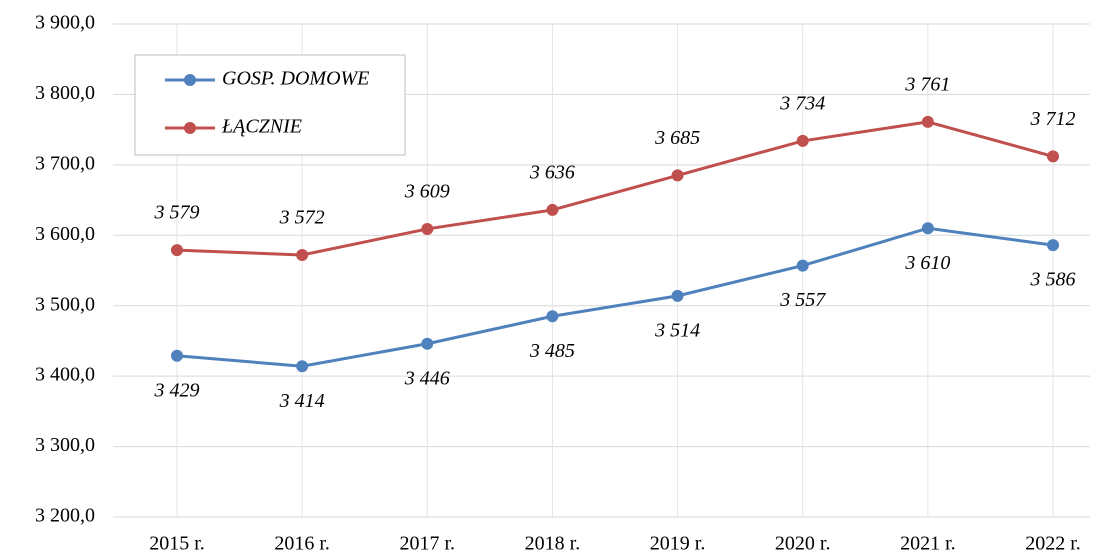  What do you see at coordinates (65, 516) in the screenshot?
I see `y-tick-label: 3 200,0` at bounding box center [65, 516].